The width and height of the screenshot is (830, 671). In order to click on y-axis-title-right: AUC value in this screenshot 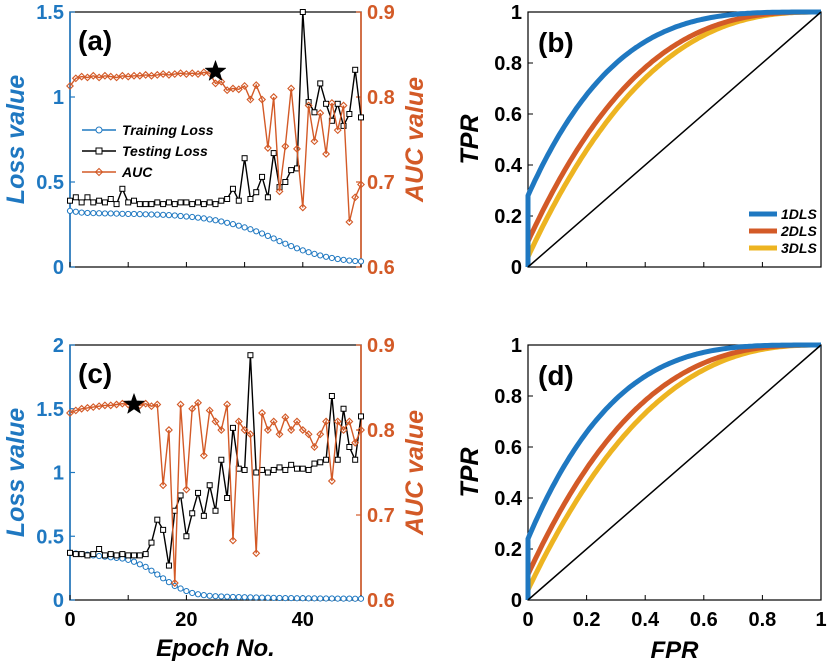, I will do `click(415, 473)`.